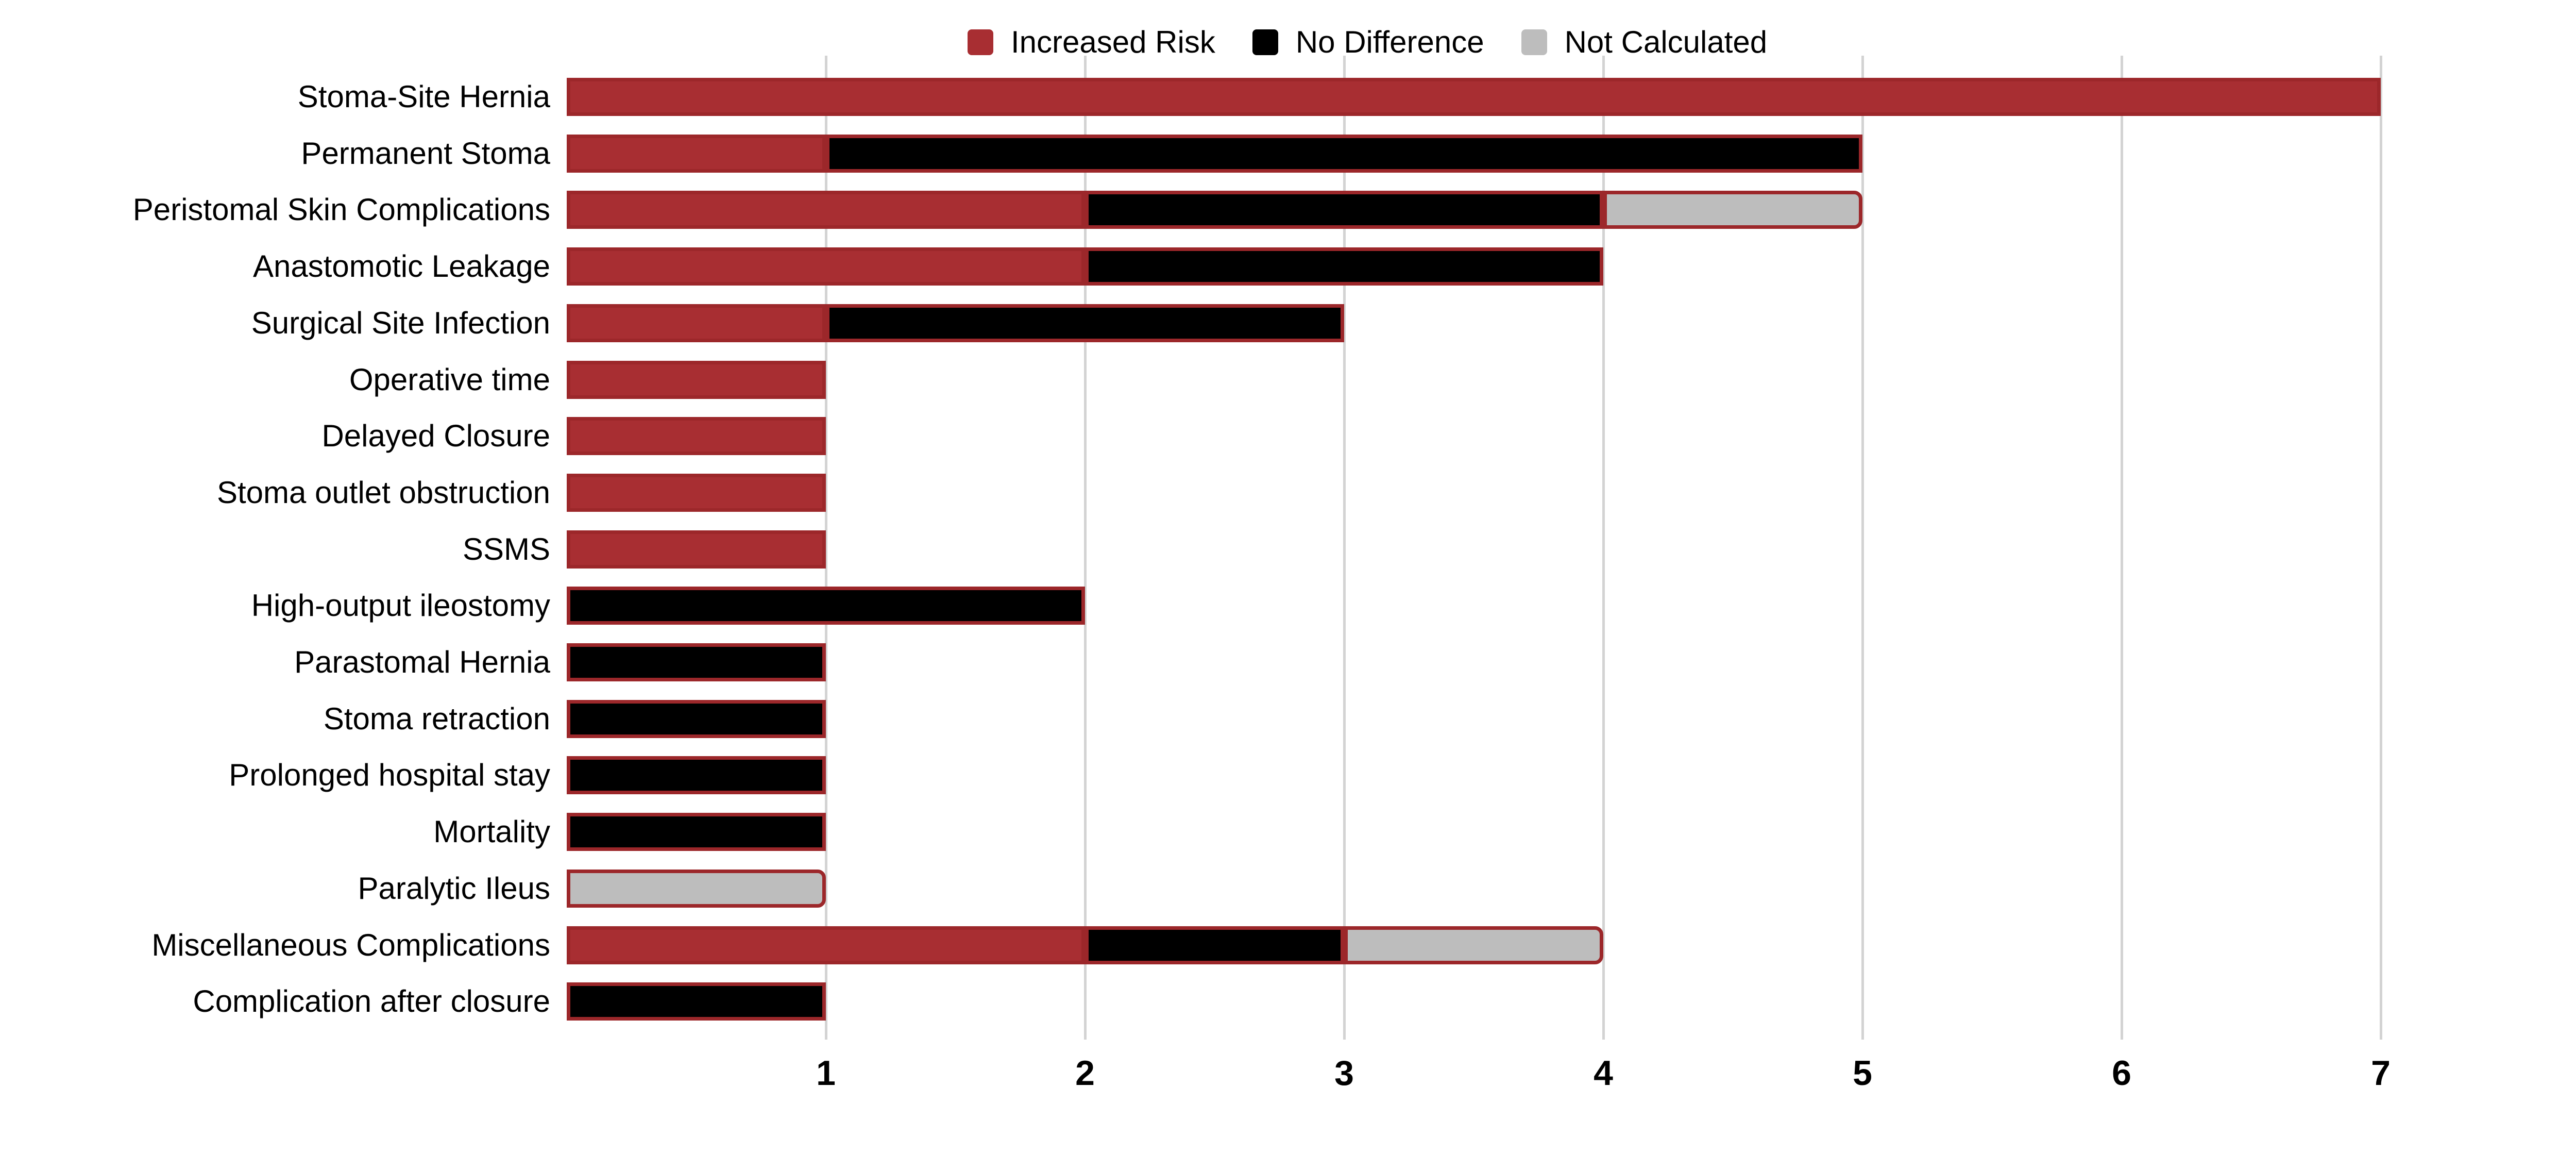 This screenshot has width=2576, height=1153. What do you see at coordinates (449, 379) in the screenshot?
I see `category-label: Operative time` at bounding box center [449, 379].